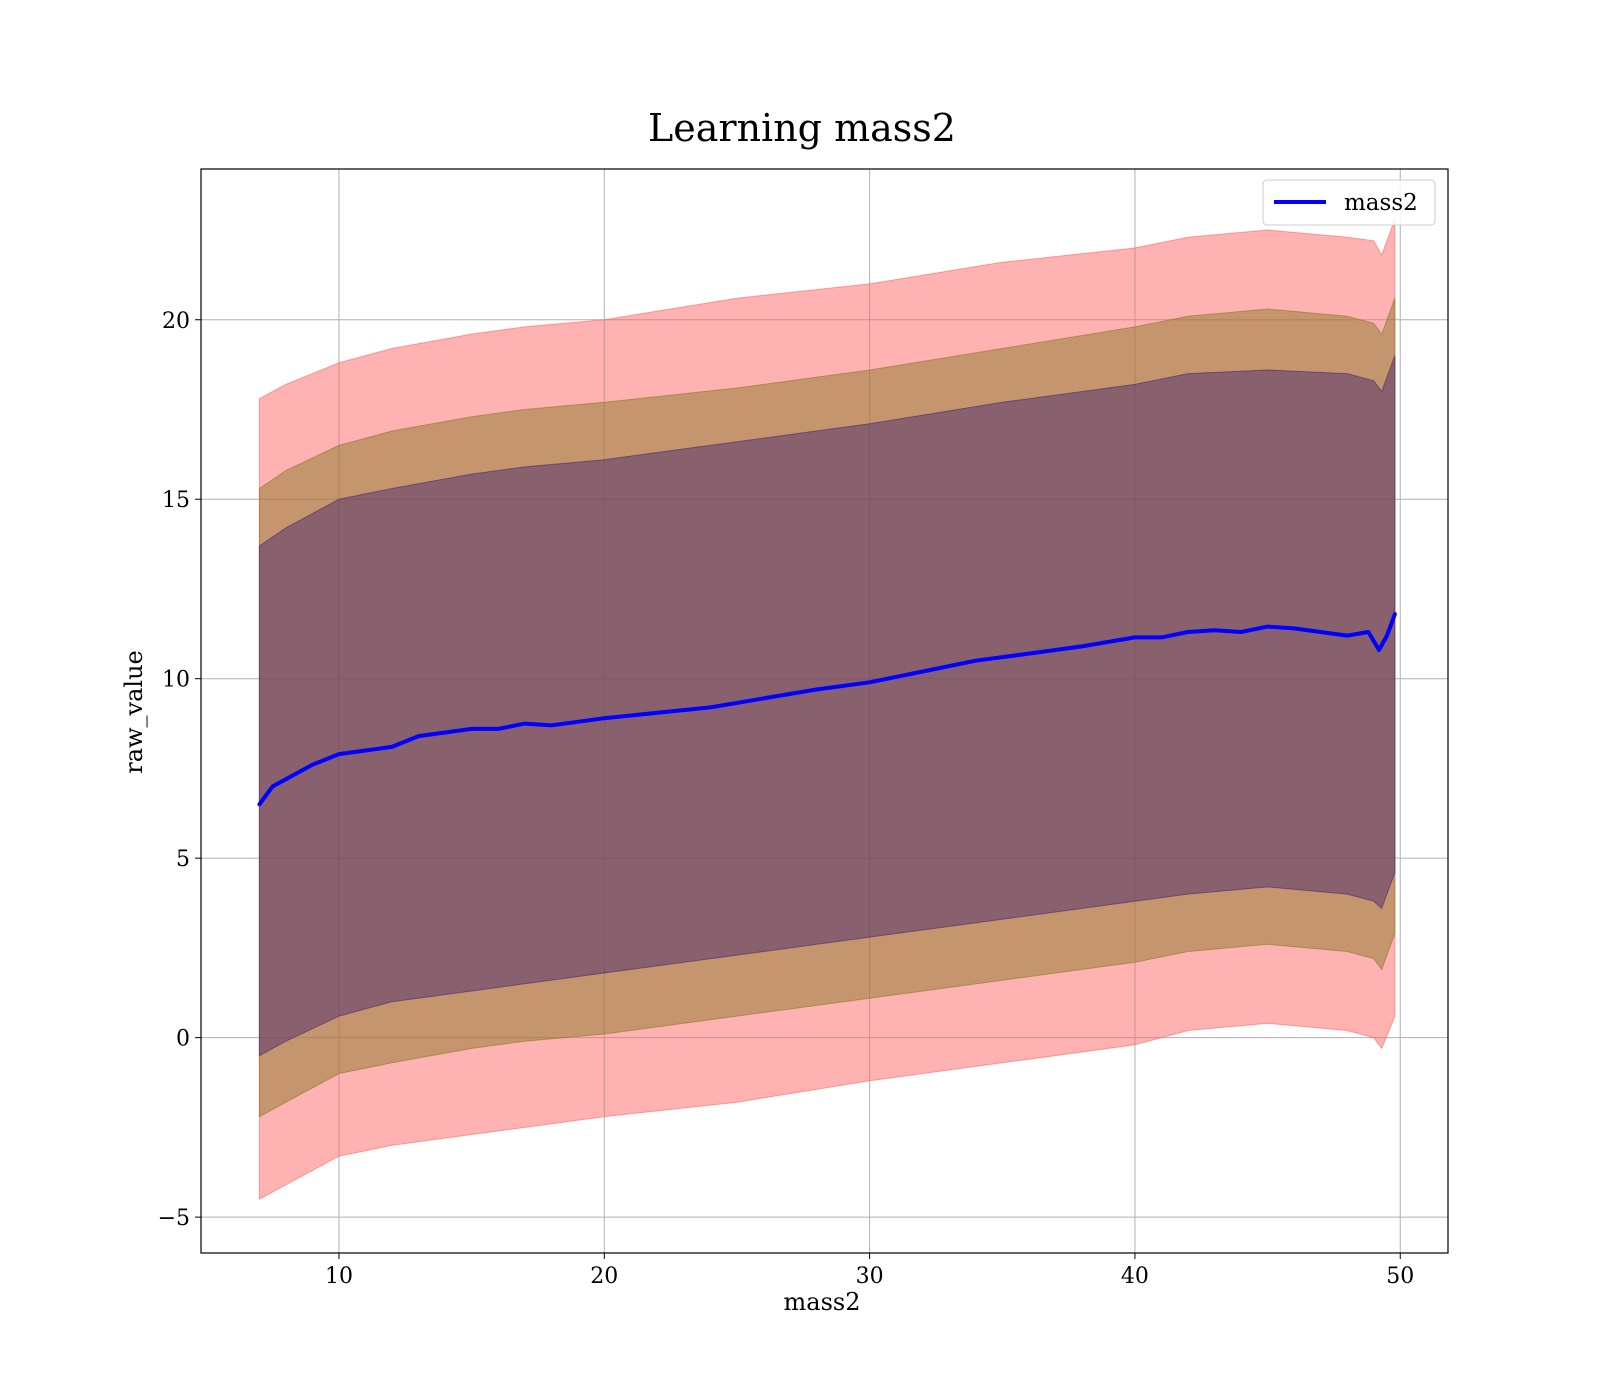  Describe the element at coordinates (1381, 203) in the screenshot. I see `legend-label-mass2: mass2` at that location.